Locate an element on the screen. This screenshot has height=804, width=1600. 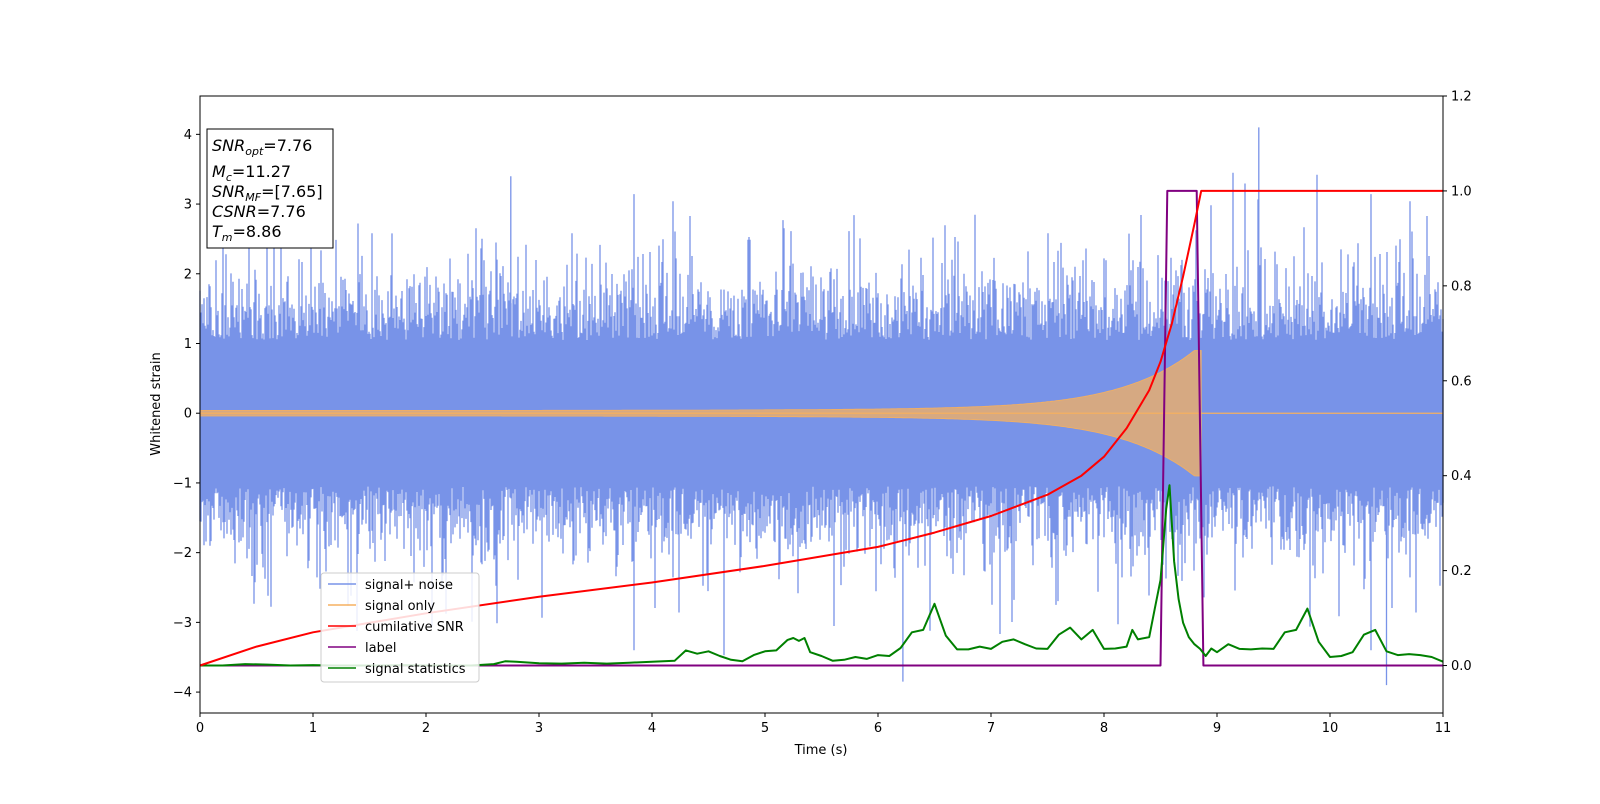
x-tick-label: 2 is located at coordinates (426, 728).